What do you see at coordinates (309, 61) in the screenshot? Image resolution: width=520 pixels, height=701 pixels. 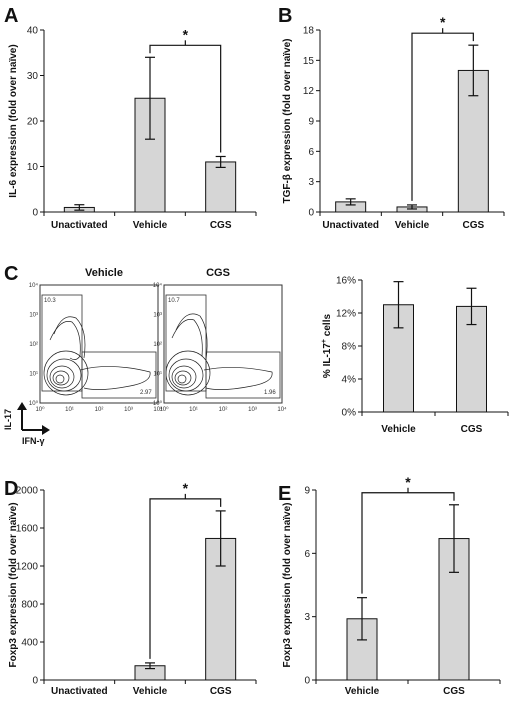 I see `y-tick-label: 15` at bounding box center [309, 61].